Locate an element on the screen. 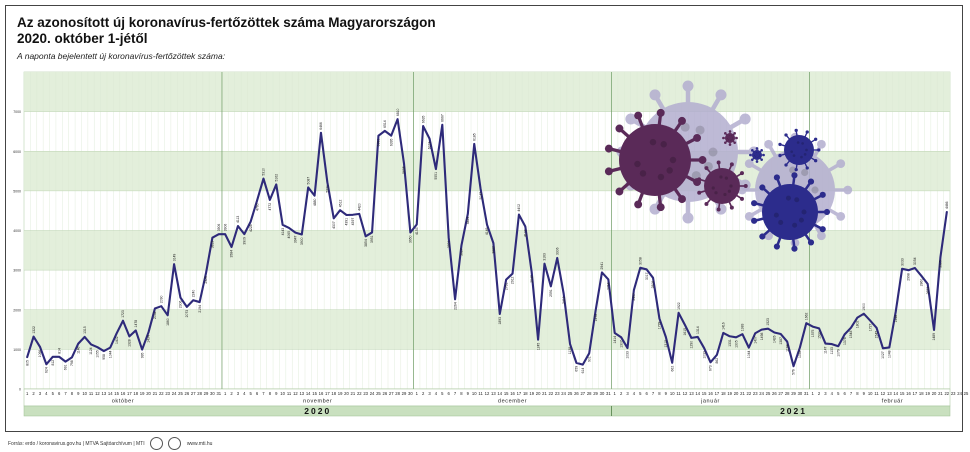  day-tick-label: 12 is located at coordinates (97, 393).